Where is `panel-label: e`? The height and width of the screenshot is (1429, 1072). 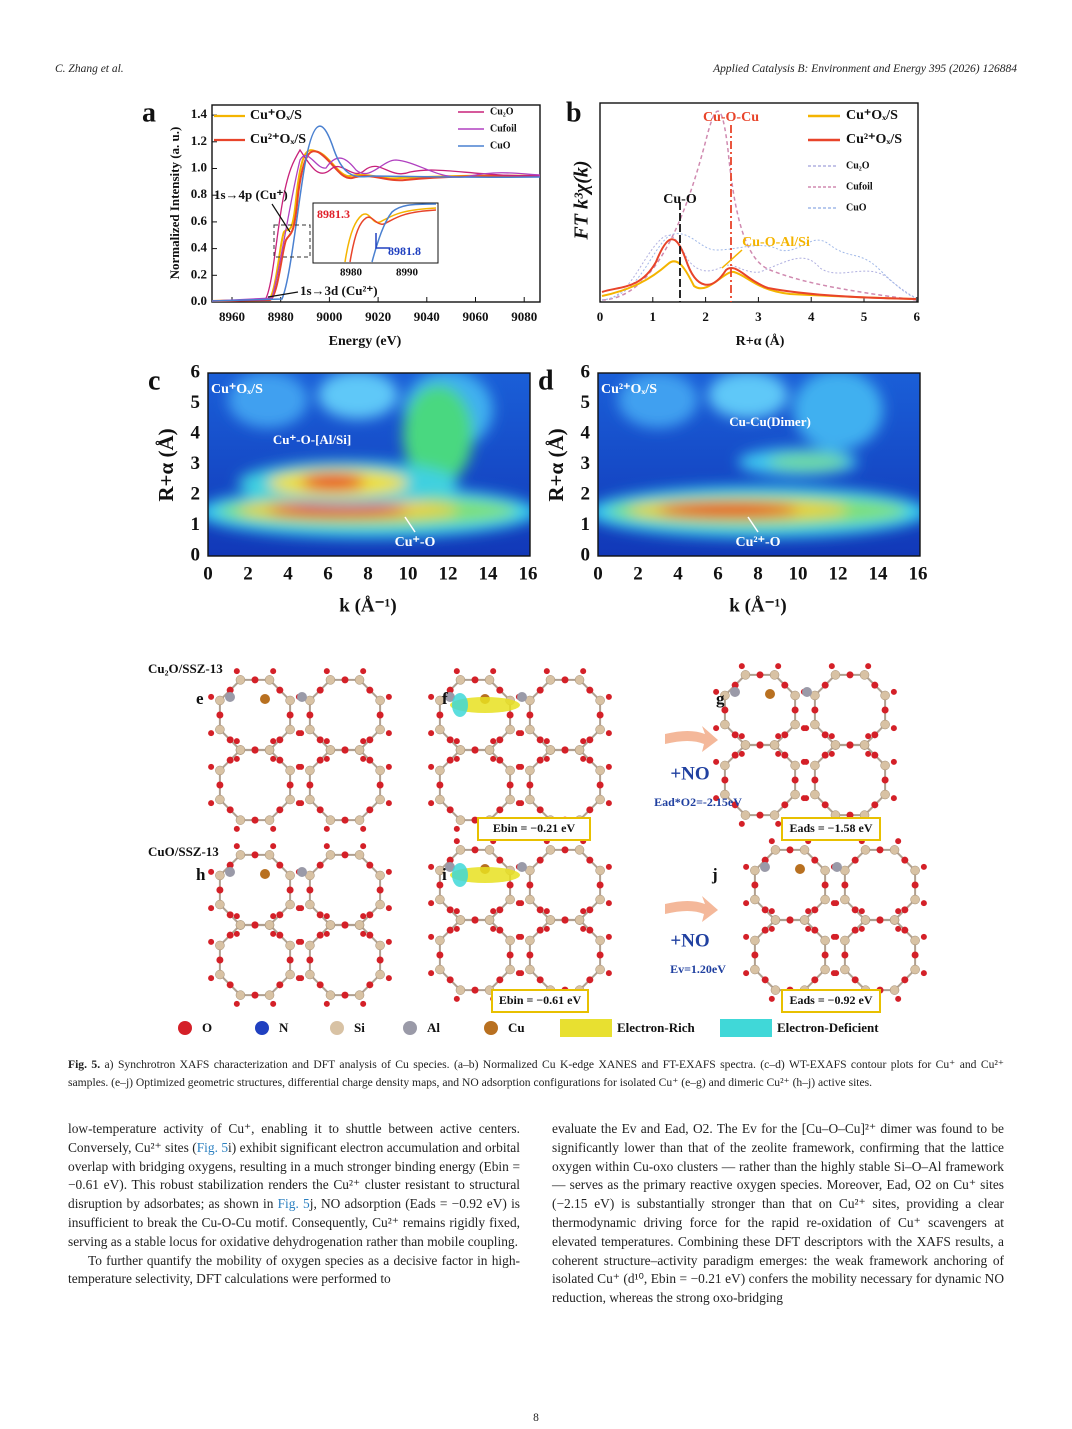 panel-label: e is located at coordinates (200, 698).